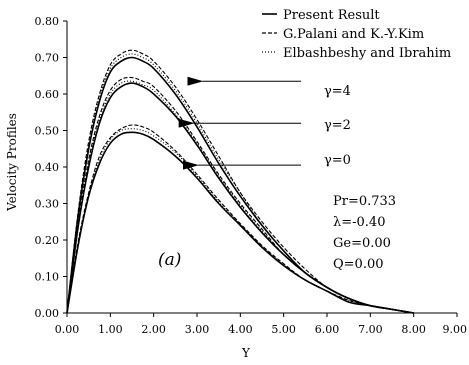  What do you see at coordinates (67, 329) in the screenshot?
I see `x-tick-label: 0.00` at bounding box center [67, 329].